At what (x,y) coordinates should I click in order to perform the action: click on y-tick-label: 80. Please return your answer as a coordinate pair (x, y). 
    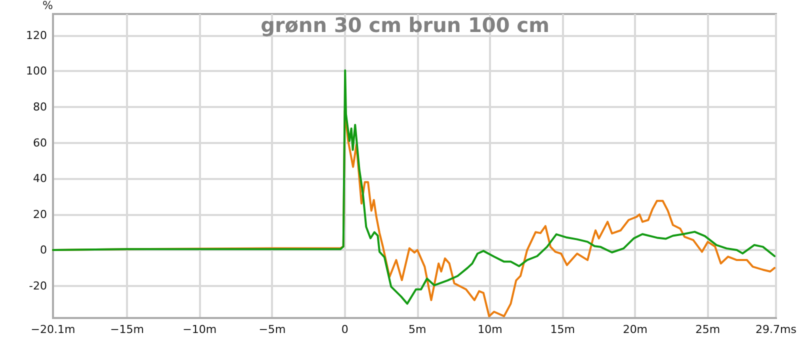
    Looking at the image, I should click on (40, 107).